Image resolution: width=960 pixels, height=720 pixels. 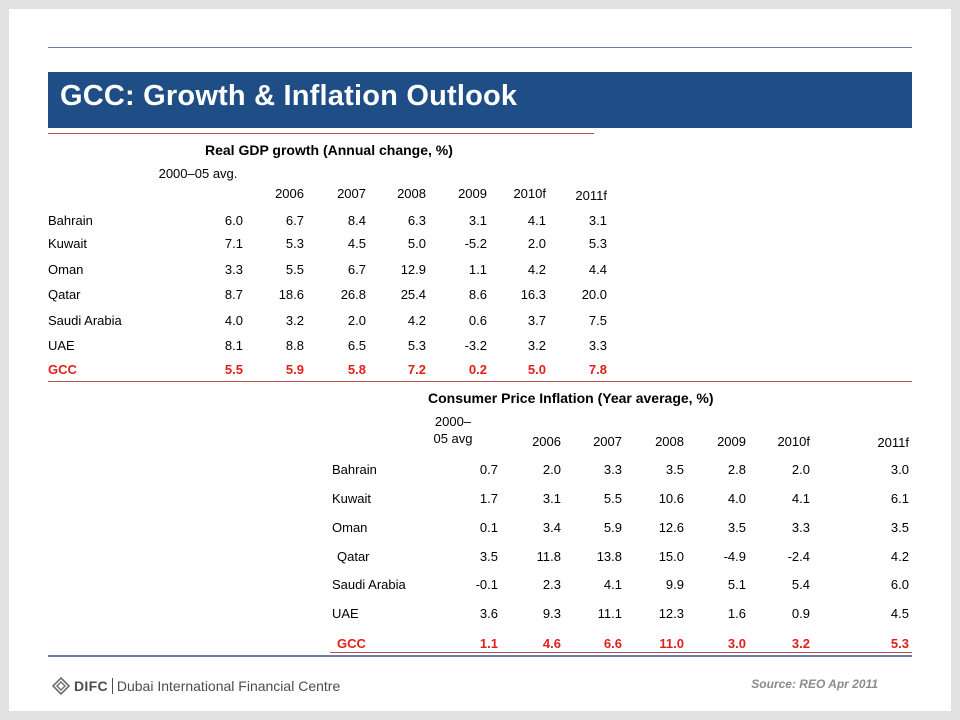 I want to click on cpi_table-cell: 5.9, so click(x=612, y=527).